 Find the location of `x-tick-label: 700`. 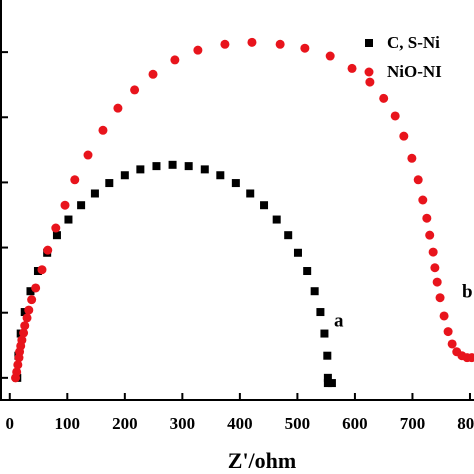

x-tick-label: 700 is located at coordinates (413, 423).